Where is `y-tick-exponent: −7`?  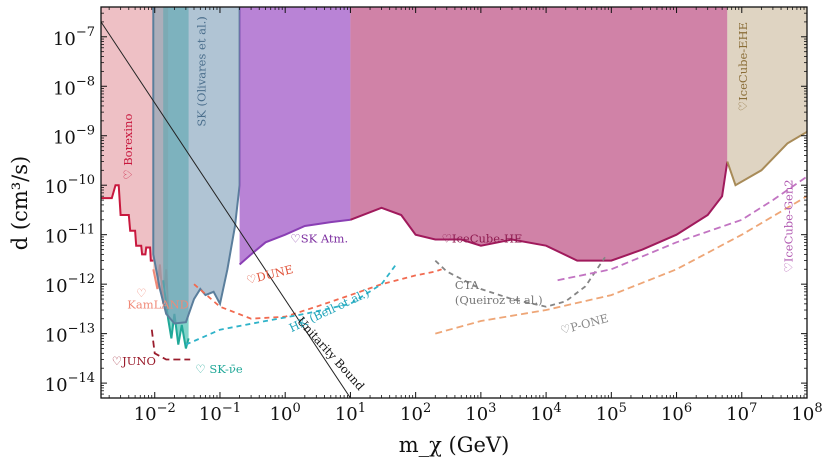 y-tick-exponent: −7 is located at coordinates (85, 32).